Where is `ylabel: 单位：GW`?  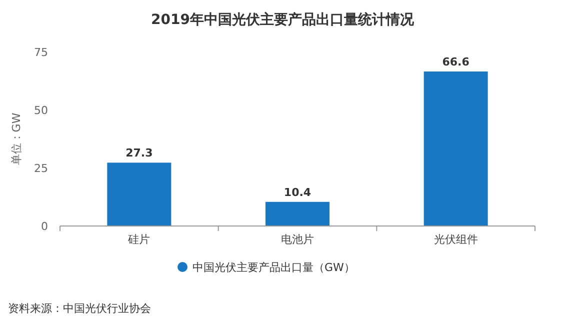 ylabel: 单位：GW is located at coordinates (16, 139).